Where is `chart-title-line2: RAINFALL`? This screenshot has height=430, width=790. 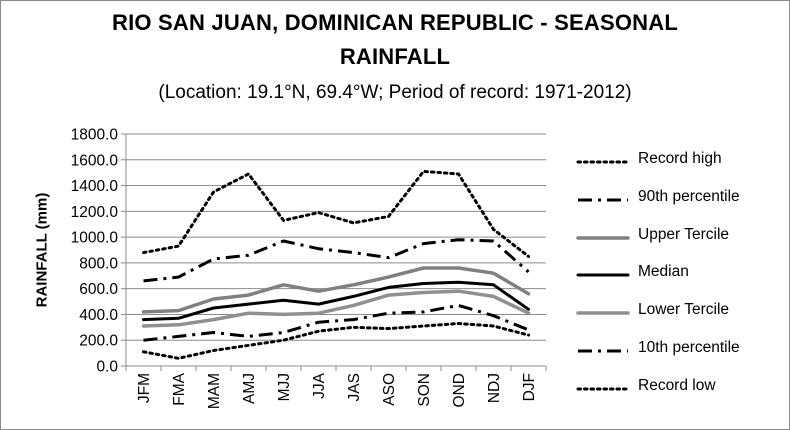
chart-title-line2: RAINFALL is located at coordinates (395, 56).